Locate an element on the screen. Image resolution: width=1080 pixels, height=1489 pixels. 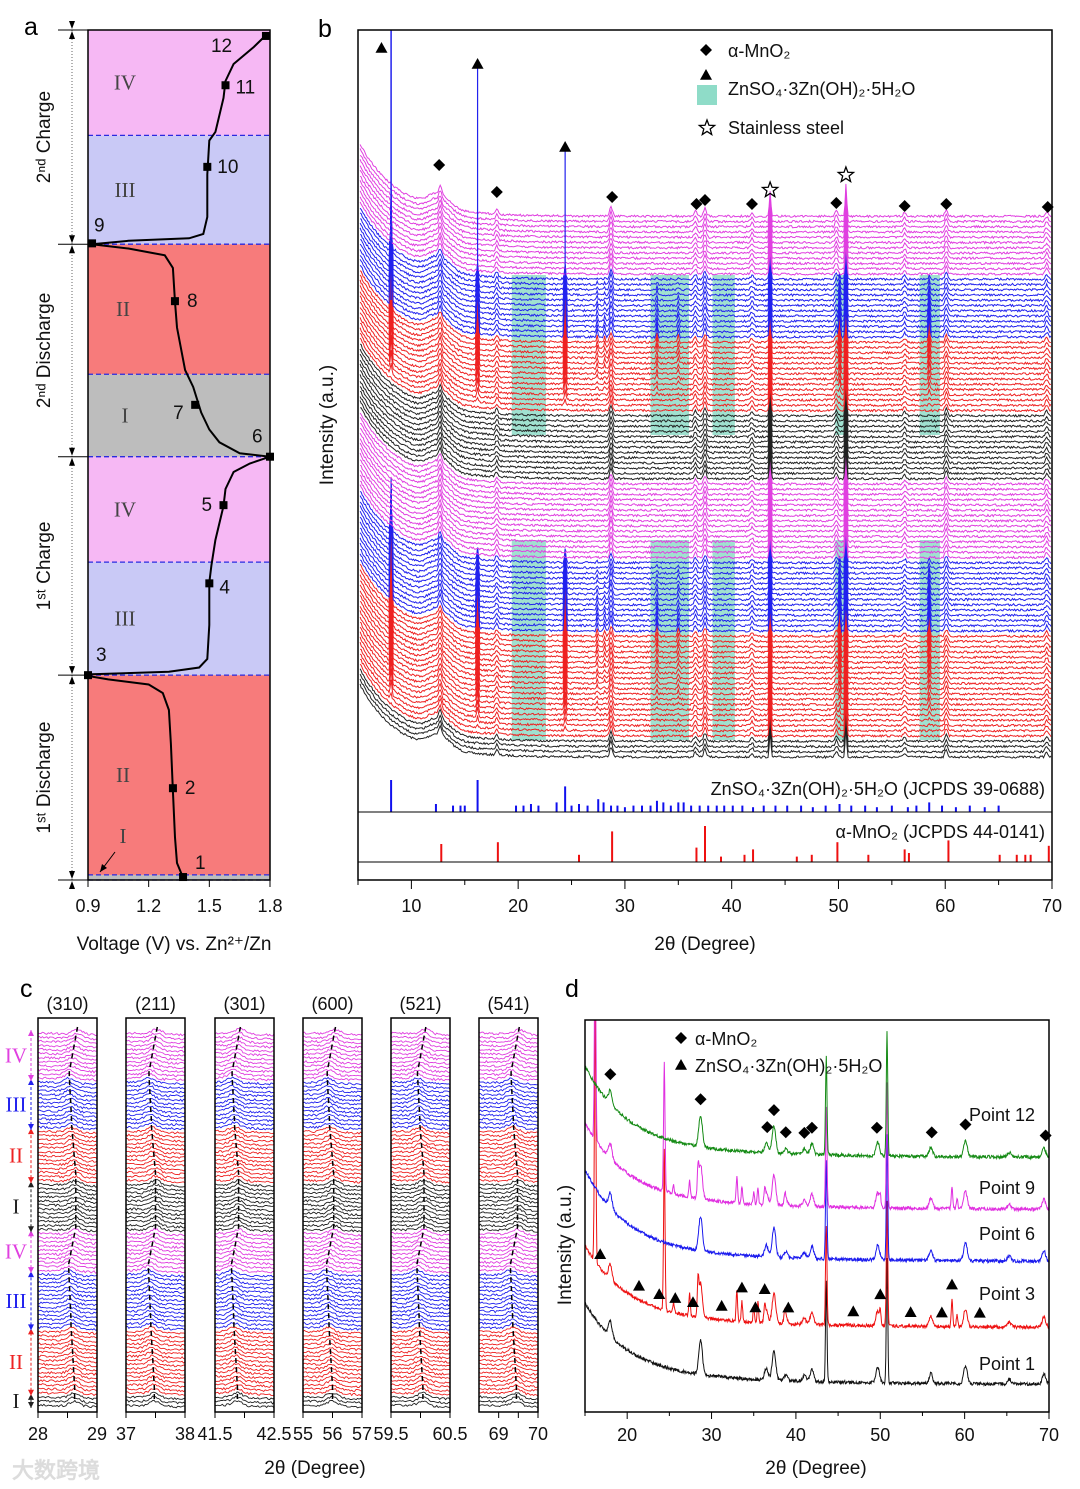
point-label: 9 is located at coordinates (99, 225).